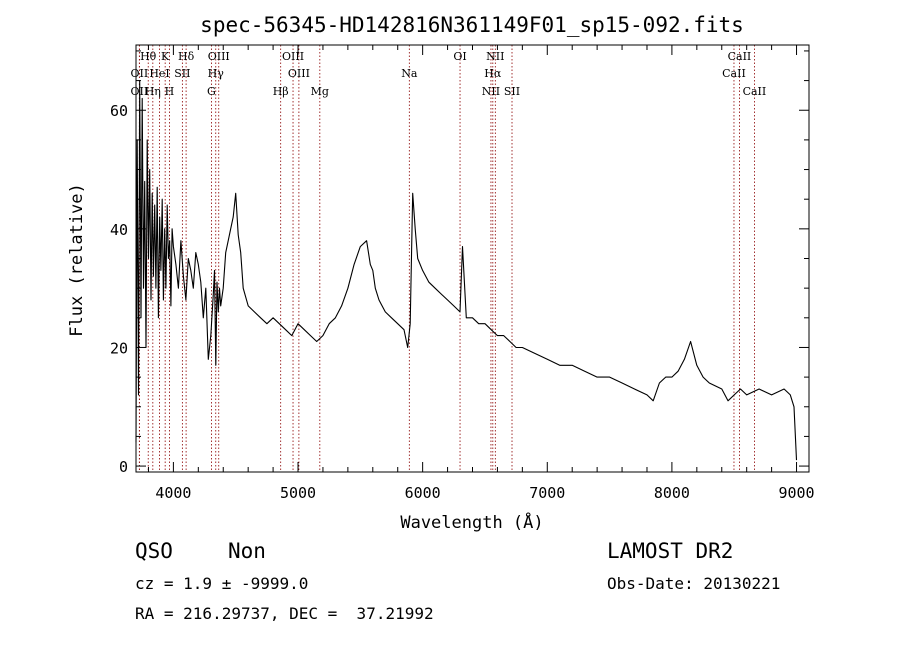  Describe the element at coordinates (77, 260) in the screenshot. I see `y-axis-label: Flux (relative)` at that location.